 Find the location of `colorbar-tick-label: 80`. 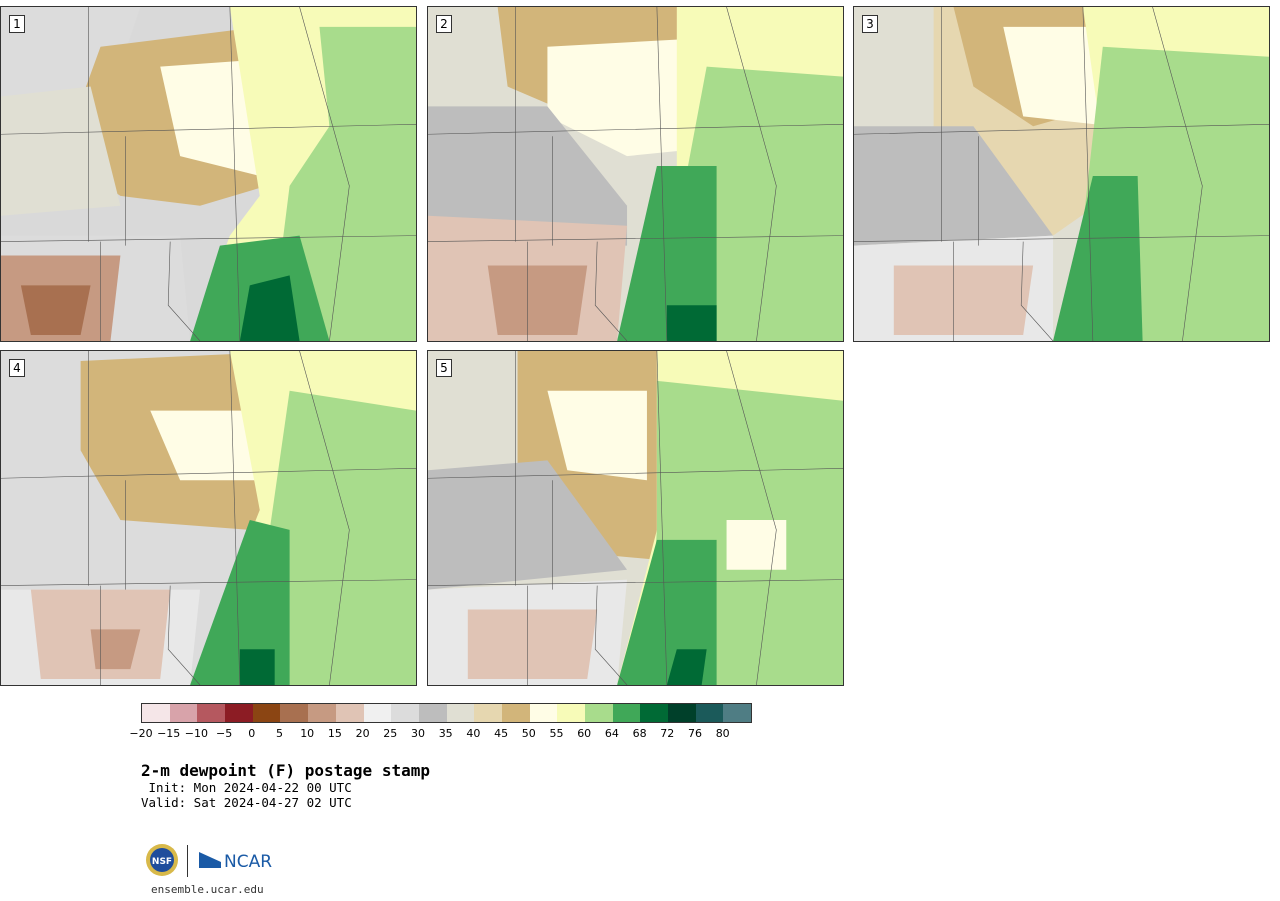

colorbar-tick-label: 80 is located at coordinates (722, 733).